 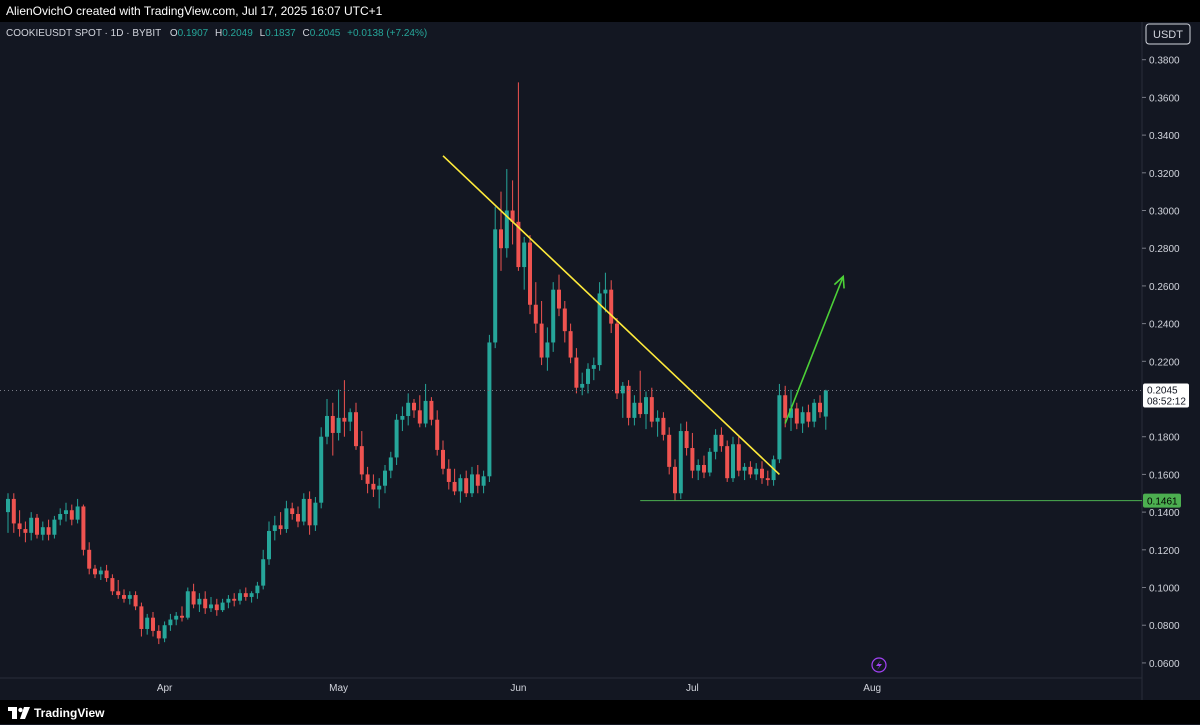 What do you see at coordinates (692, 688) in the screenshot?
I see `time-tick-label: Jul` at bounding box center [692, 688].